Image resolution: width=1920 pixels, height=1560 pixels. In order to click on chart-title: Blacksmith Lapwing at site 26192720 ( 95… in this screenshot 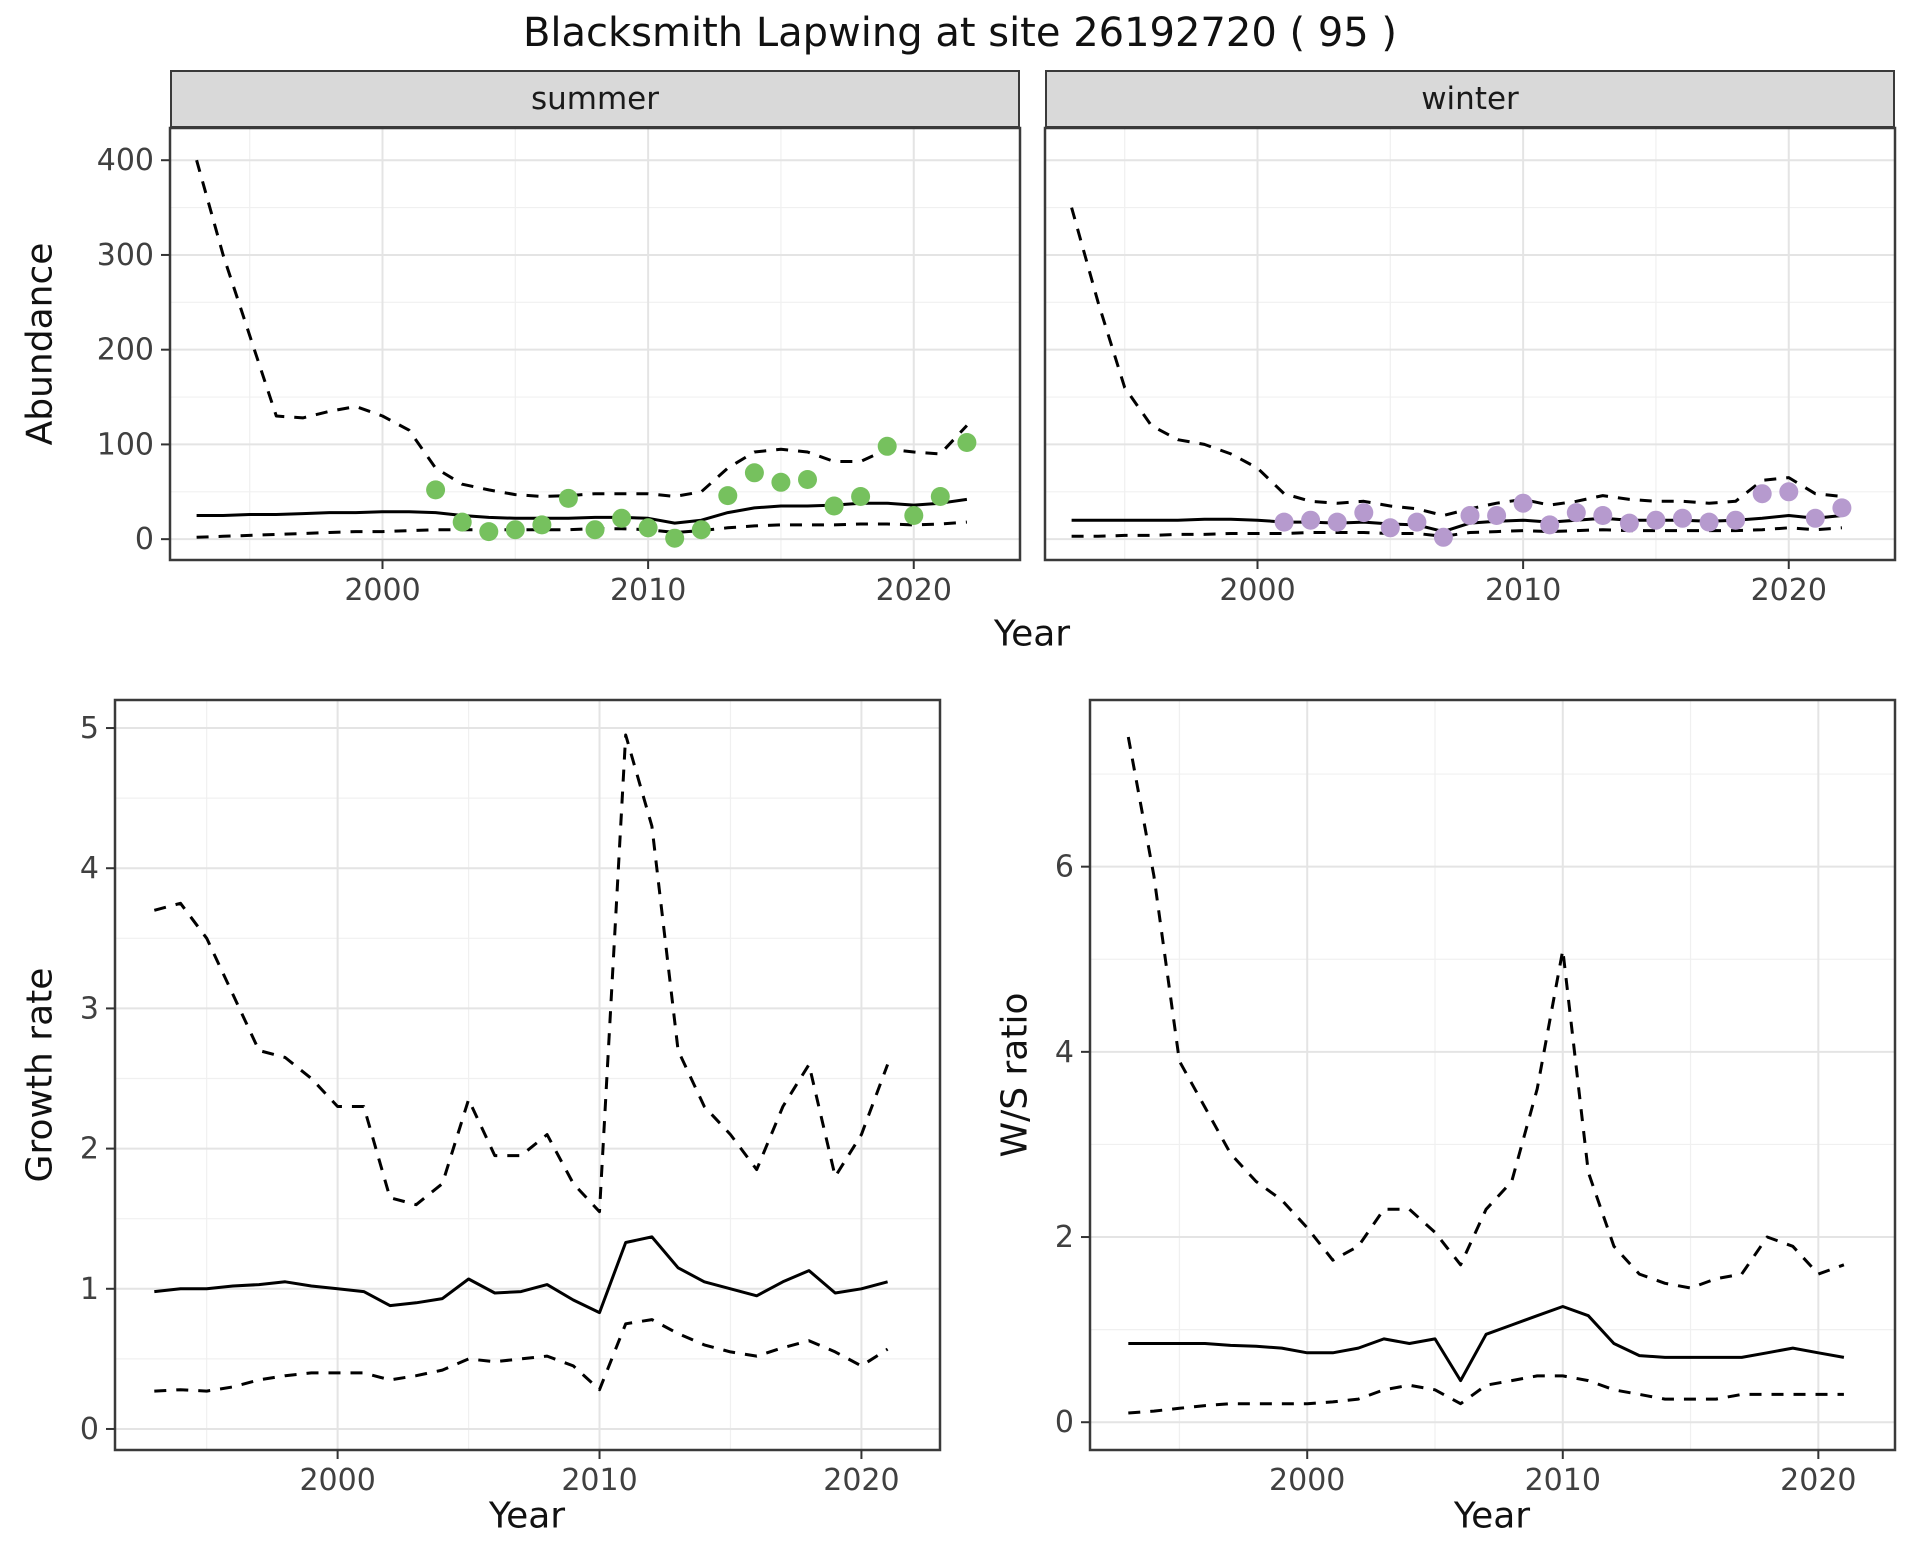, I will do `click(960, 33)`.